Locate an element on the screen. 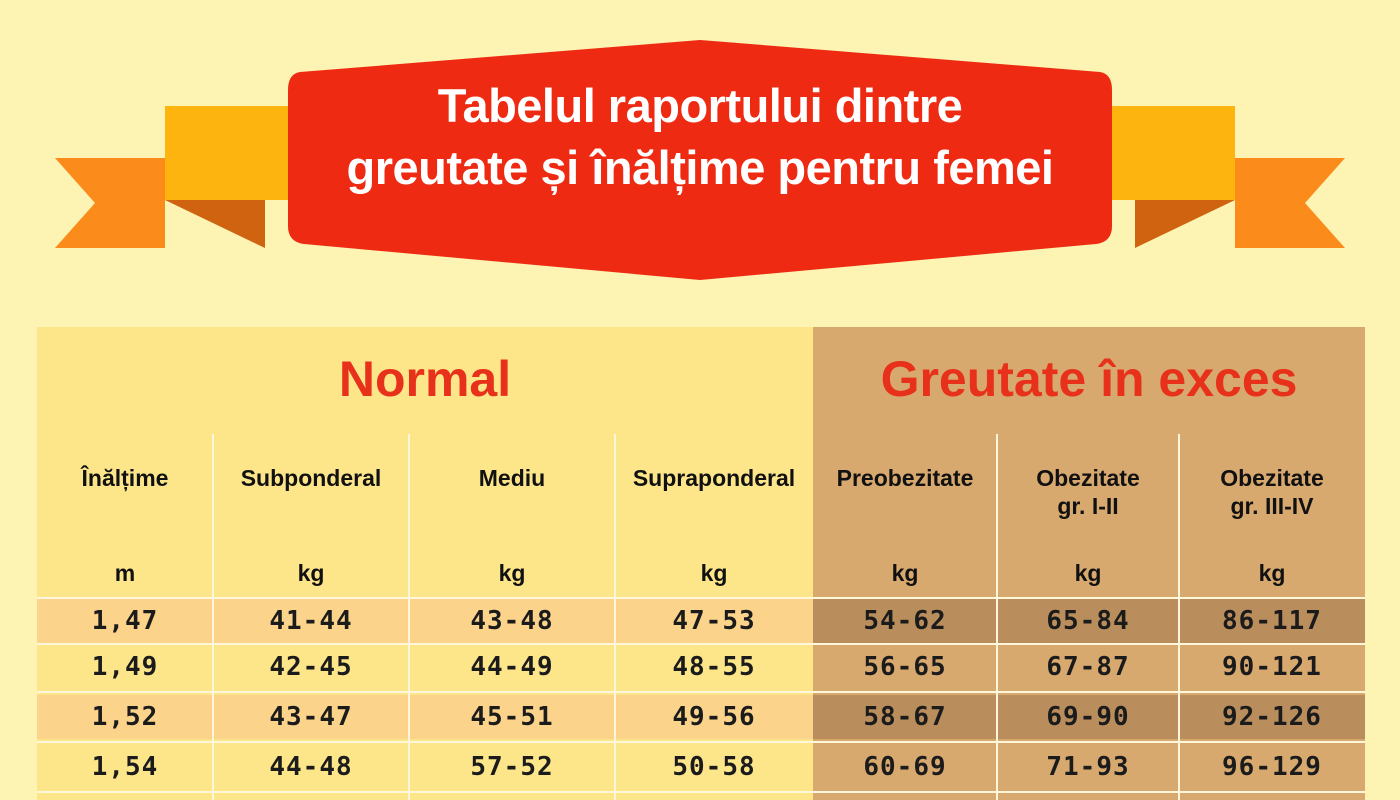  table-cell: 96-129 is located at coordinates (1272, 767).